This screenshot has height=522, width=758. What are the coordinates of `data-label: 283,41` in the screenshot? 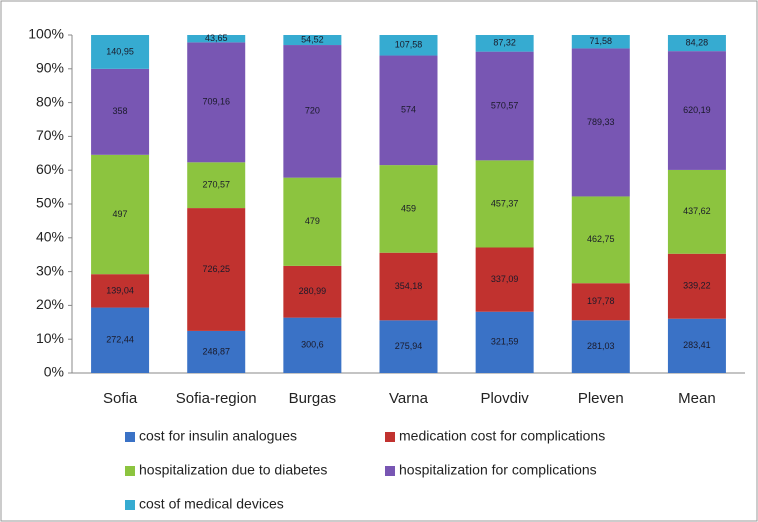 It's located at (697, 345).